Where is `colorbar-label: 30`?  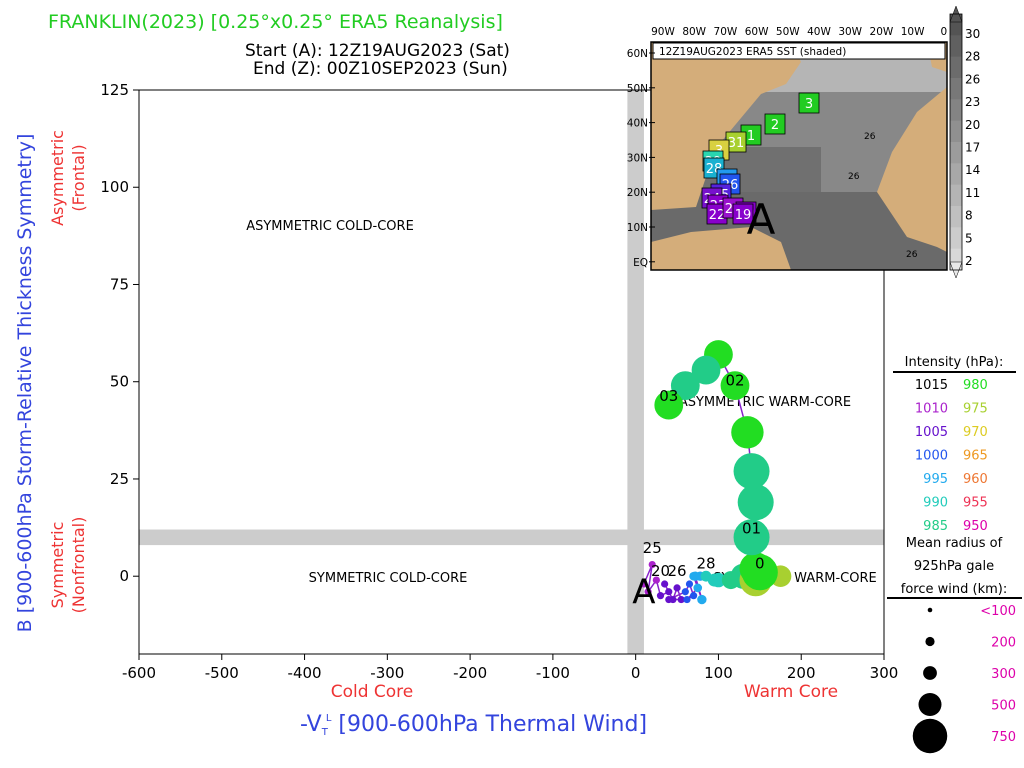
colorbar-label: 30 is located at coordinates (972, 34).